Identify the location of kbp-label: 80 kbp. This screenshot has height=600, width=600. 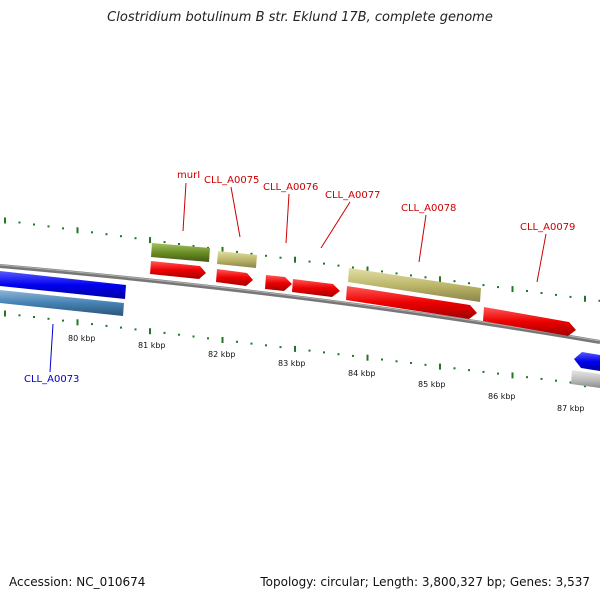
(82, 338).